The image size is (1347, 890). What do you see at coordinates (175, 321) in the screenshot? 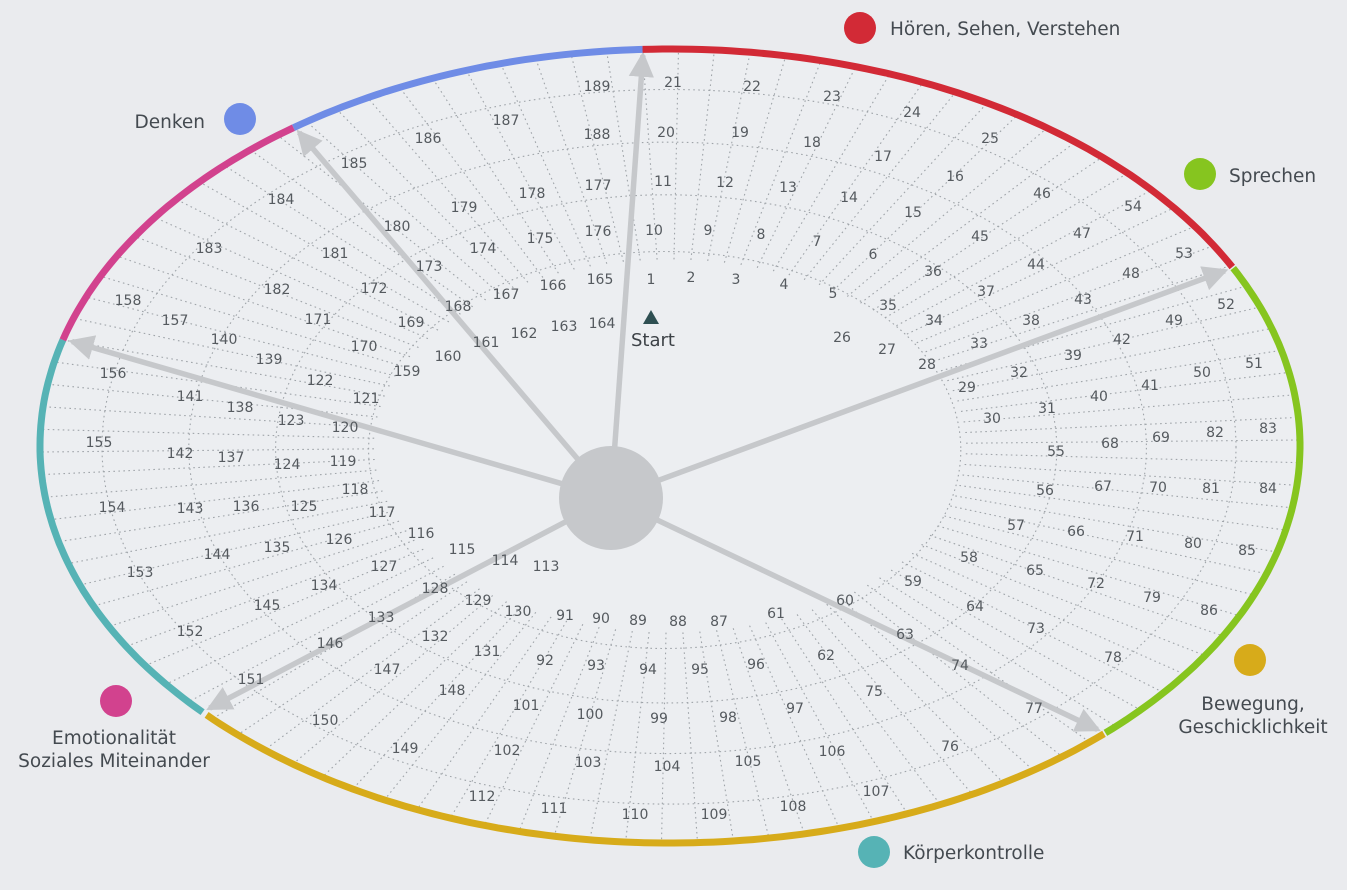
I see `ring-cell-label: 157` at bounding box center [175, 321].